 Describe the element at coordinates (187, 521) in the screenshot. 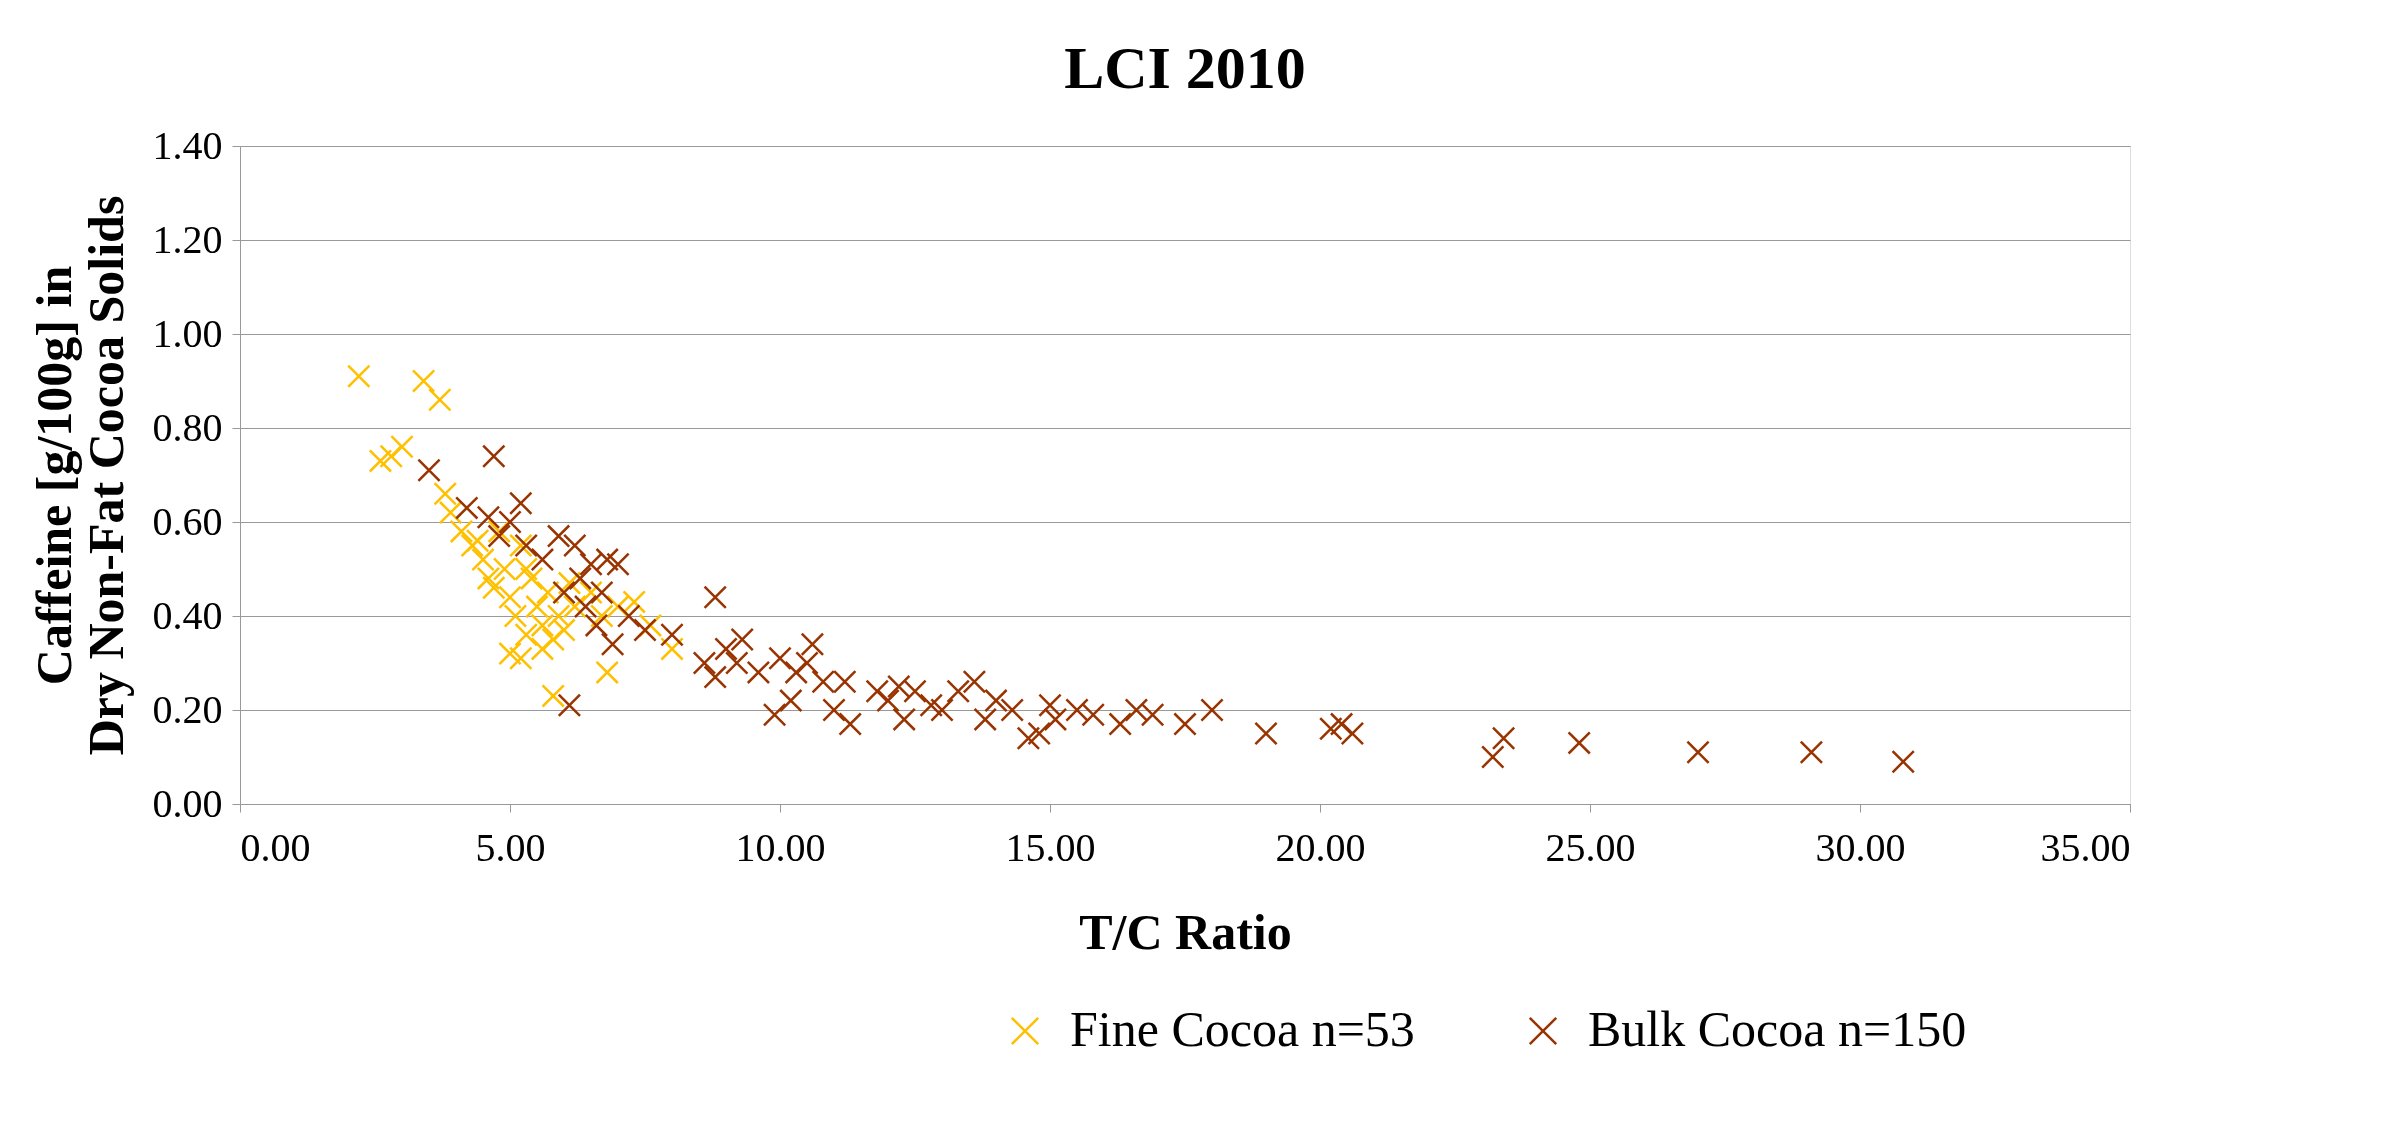

I see `y-tick-label: 0.60` at that location.